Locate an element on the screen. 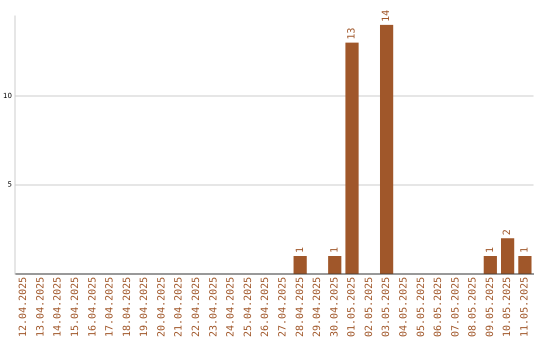 The width and height of the screenshot is (540, 340). x-tick-label: 01.05.2025 is located at coordinates (352, 307).